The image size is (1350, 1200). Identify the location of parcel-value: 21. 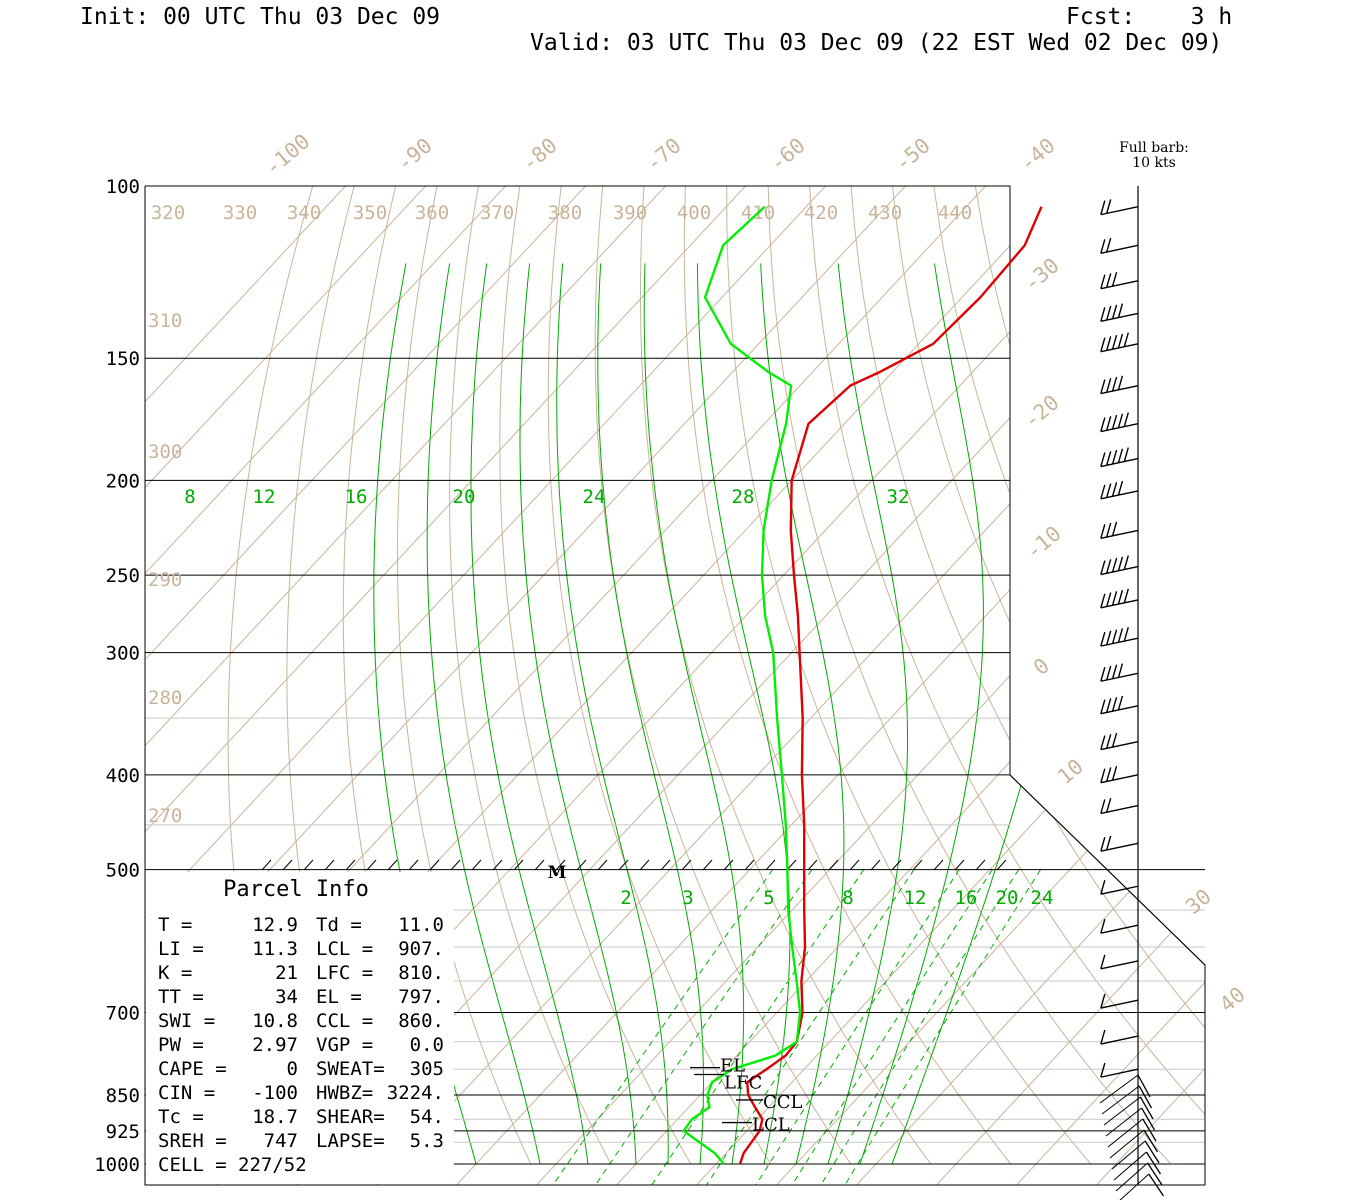
(286, 973).